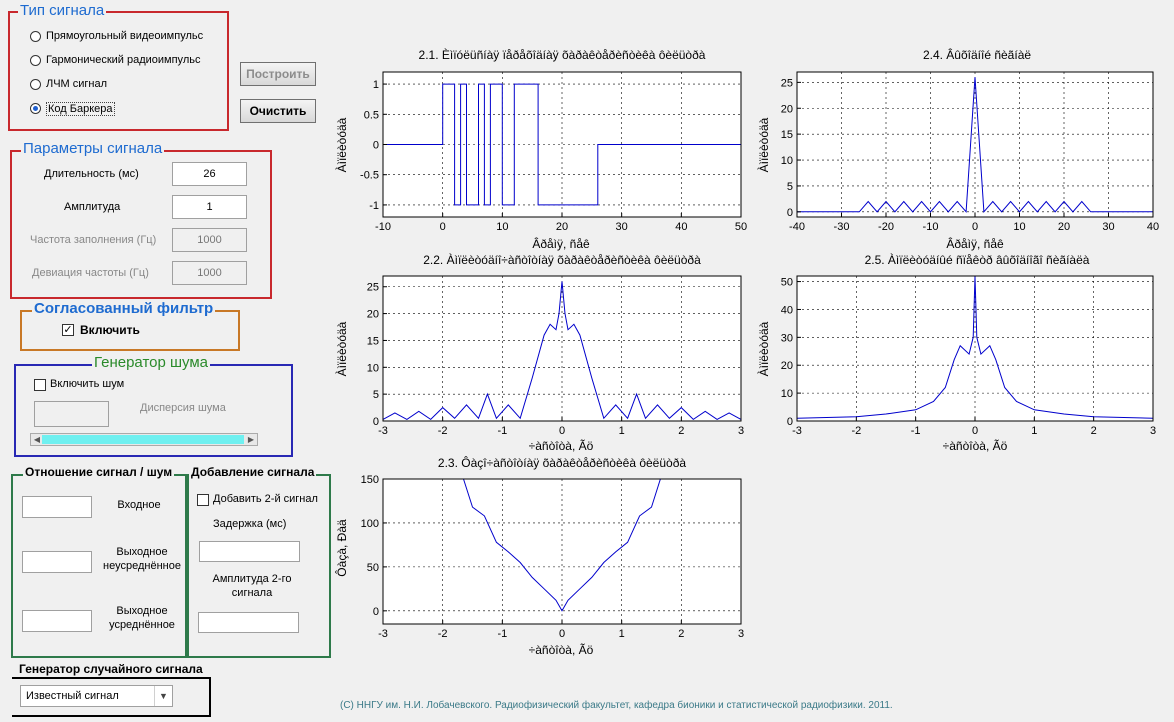 The image size is (1174, 722). What do you see at coordinates (252, 586) in the screenshot?
I see `amp2-label: Амплитуда 2-го сигнала` at bounding box center [252, 586].